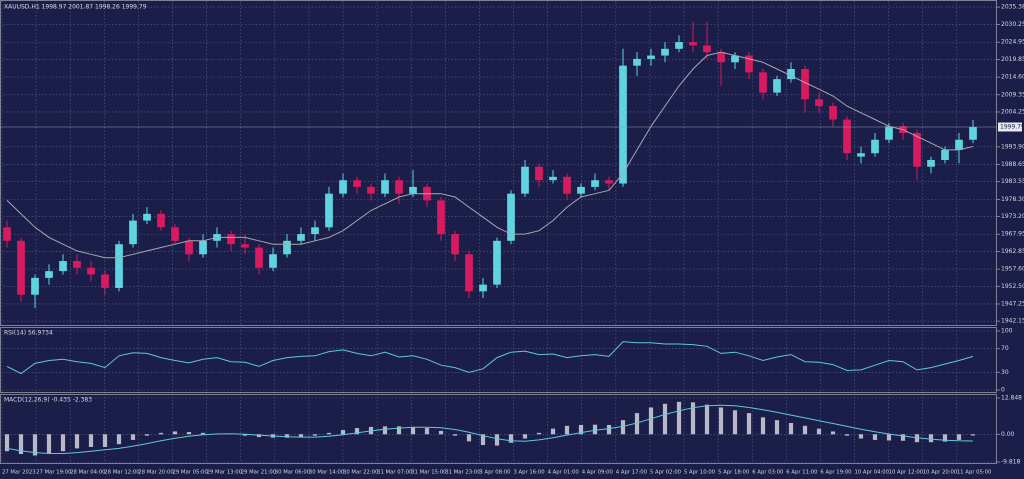  What do you see at coordinates (1012, 199) in the screenshot?
I see `y-tick-label: 1978.30` at bounding box center [1012, 199].